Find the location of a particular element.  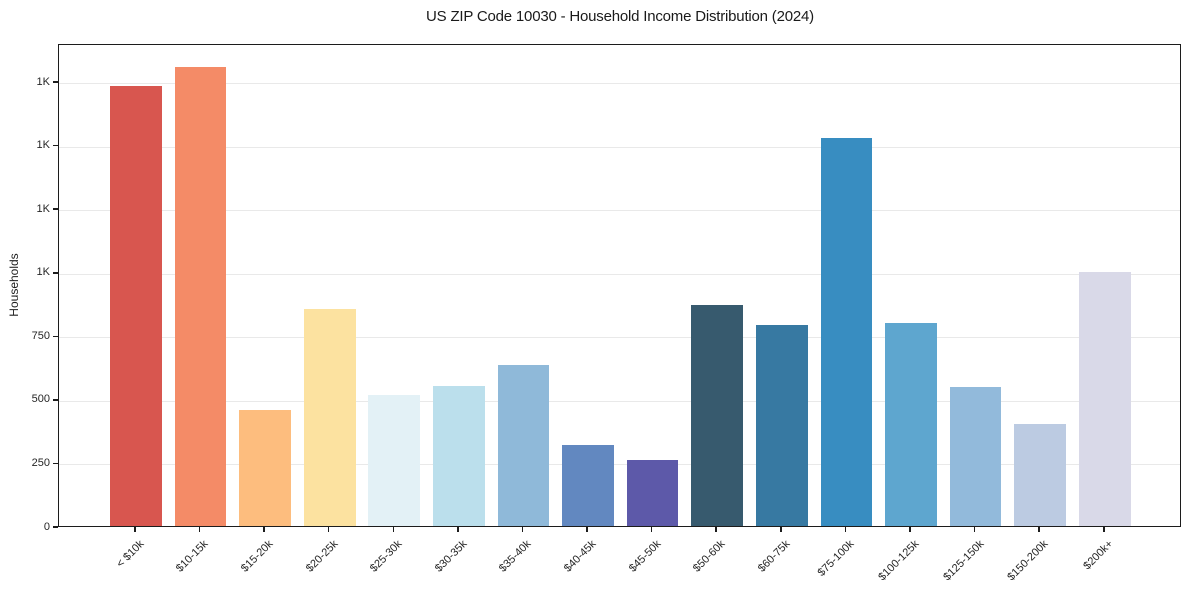

bar-10k is located at coordinates (136, 306).